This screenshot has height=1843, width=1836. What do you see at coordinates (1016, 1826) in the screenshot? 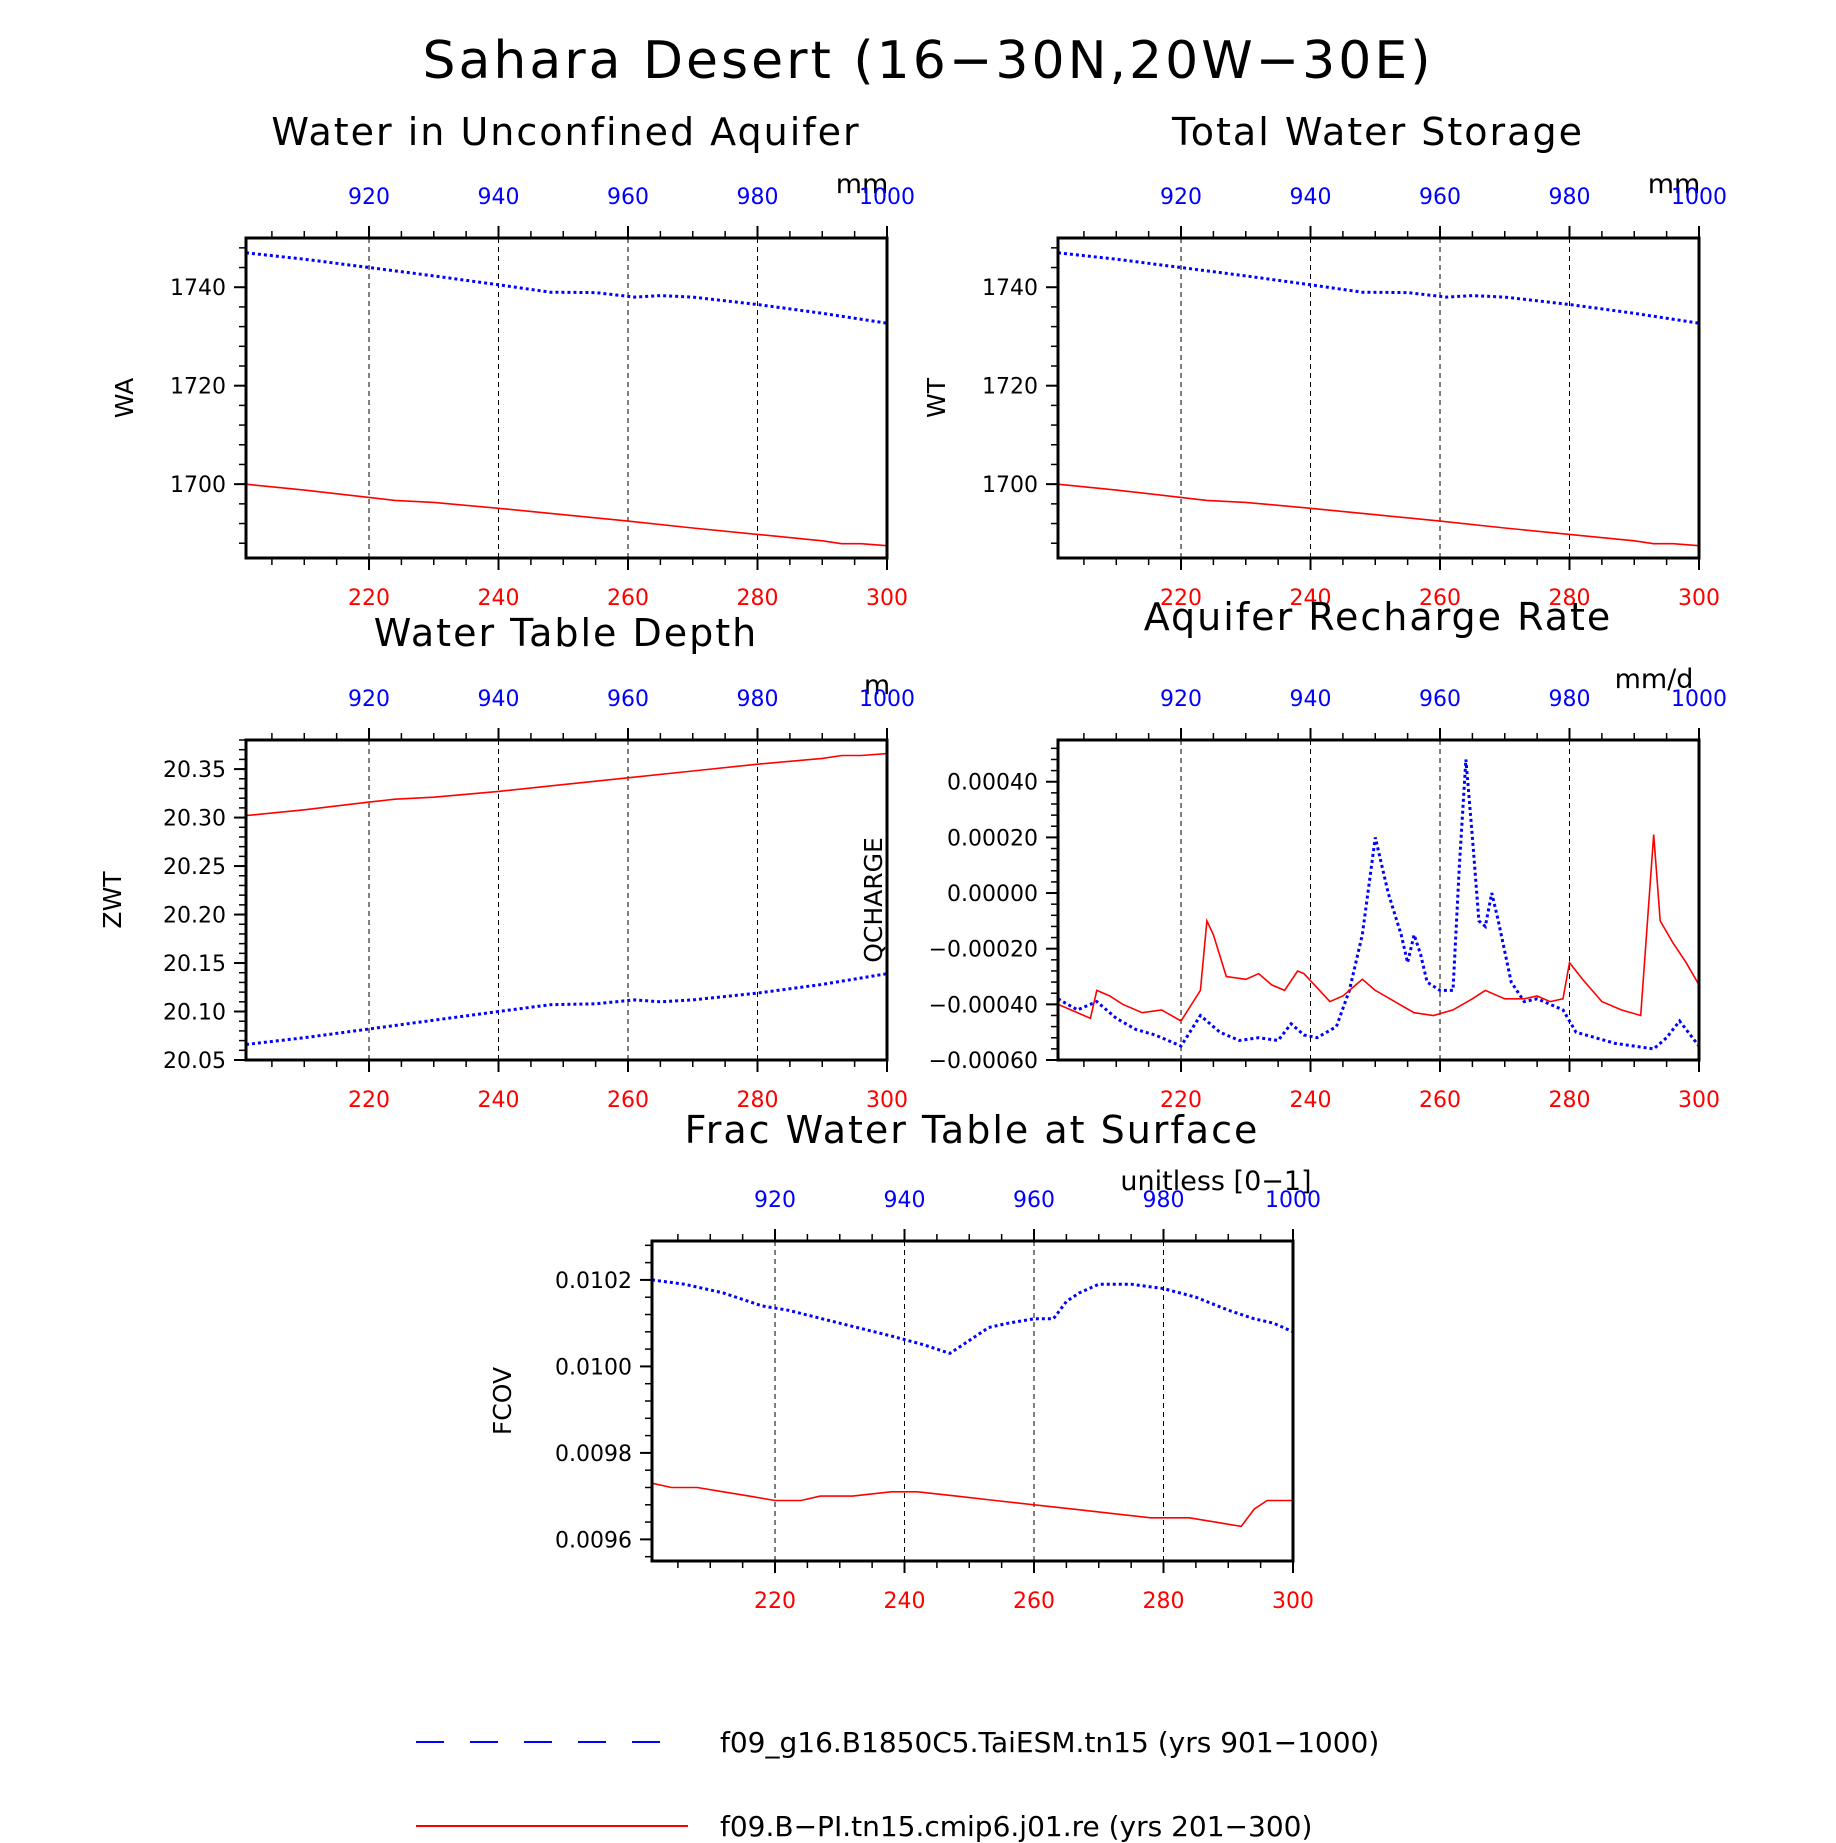
I see `legend-label-case2: f09.B−PI.tn15.cmip6.j01.re (yrs 201−300)` at bounding box center [1016, 1826].